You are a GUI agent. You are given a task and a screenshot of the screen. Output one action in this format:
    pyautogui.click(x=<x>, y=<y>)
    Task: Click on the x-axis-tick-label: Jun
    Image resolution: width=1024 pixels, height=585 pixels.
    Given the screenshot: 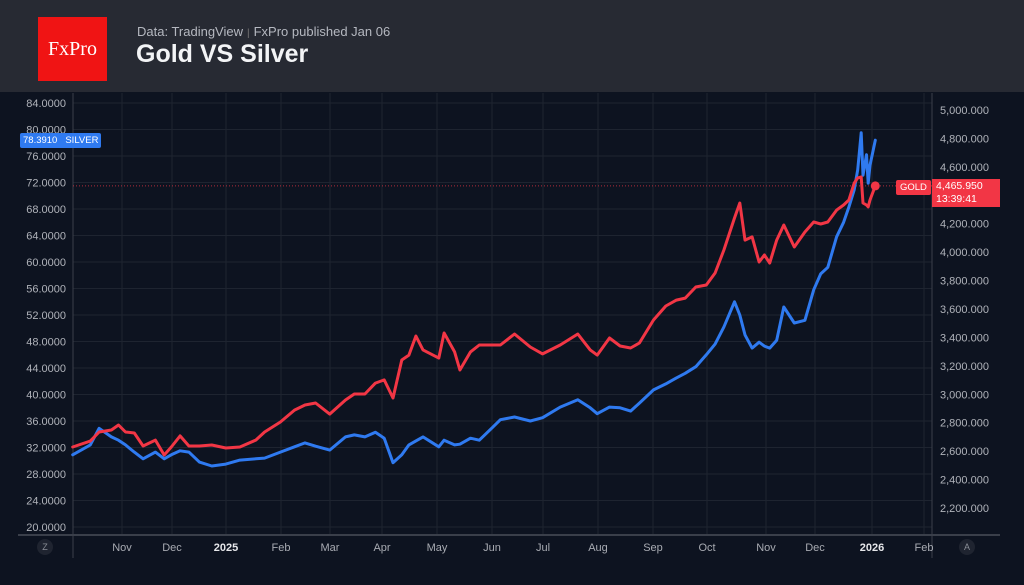 What is the action you would take?
    pyautogui.click(x=492, y=548)
    